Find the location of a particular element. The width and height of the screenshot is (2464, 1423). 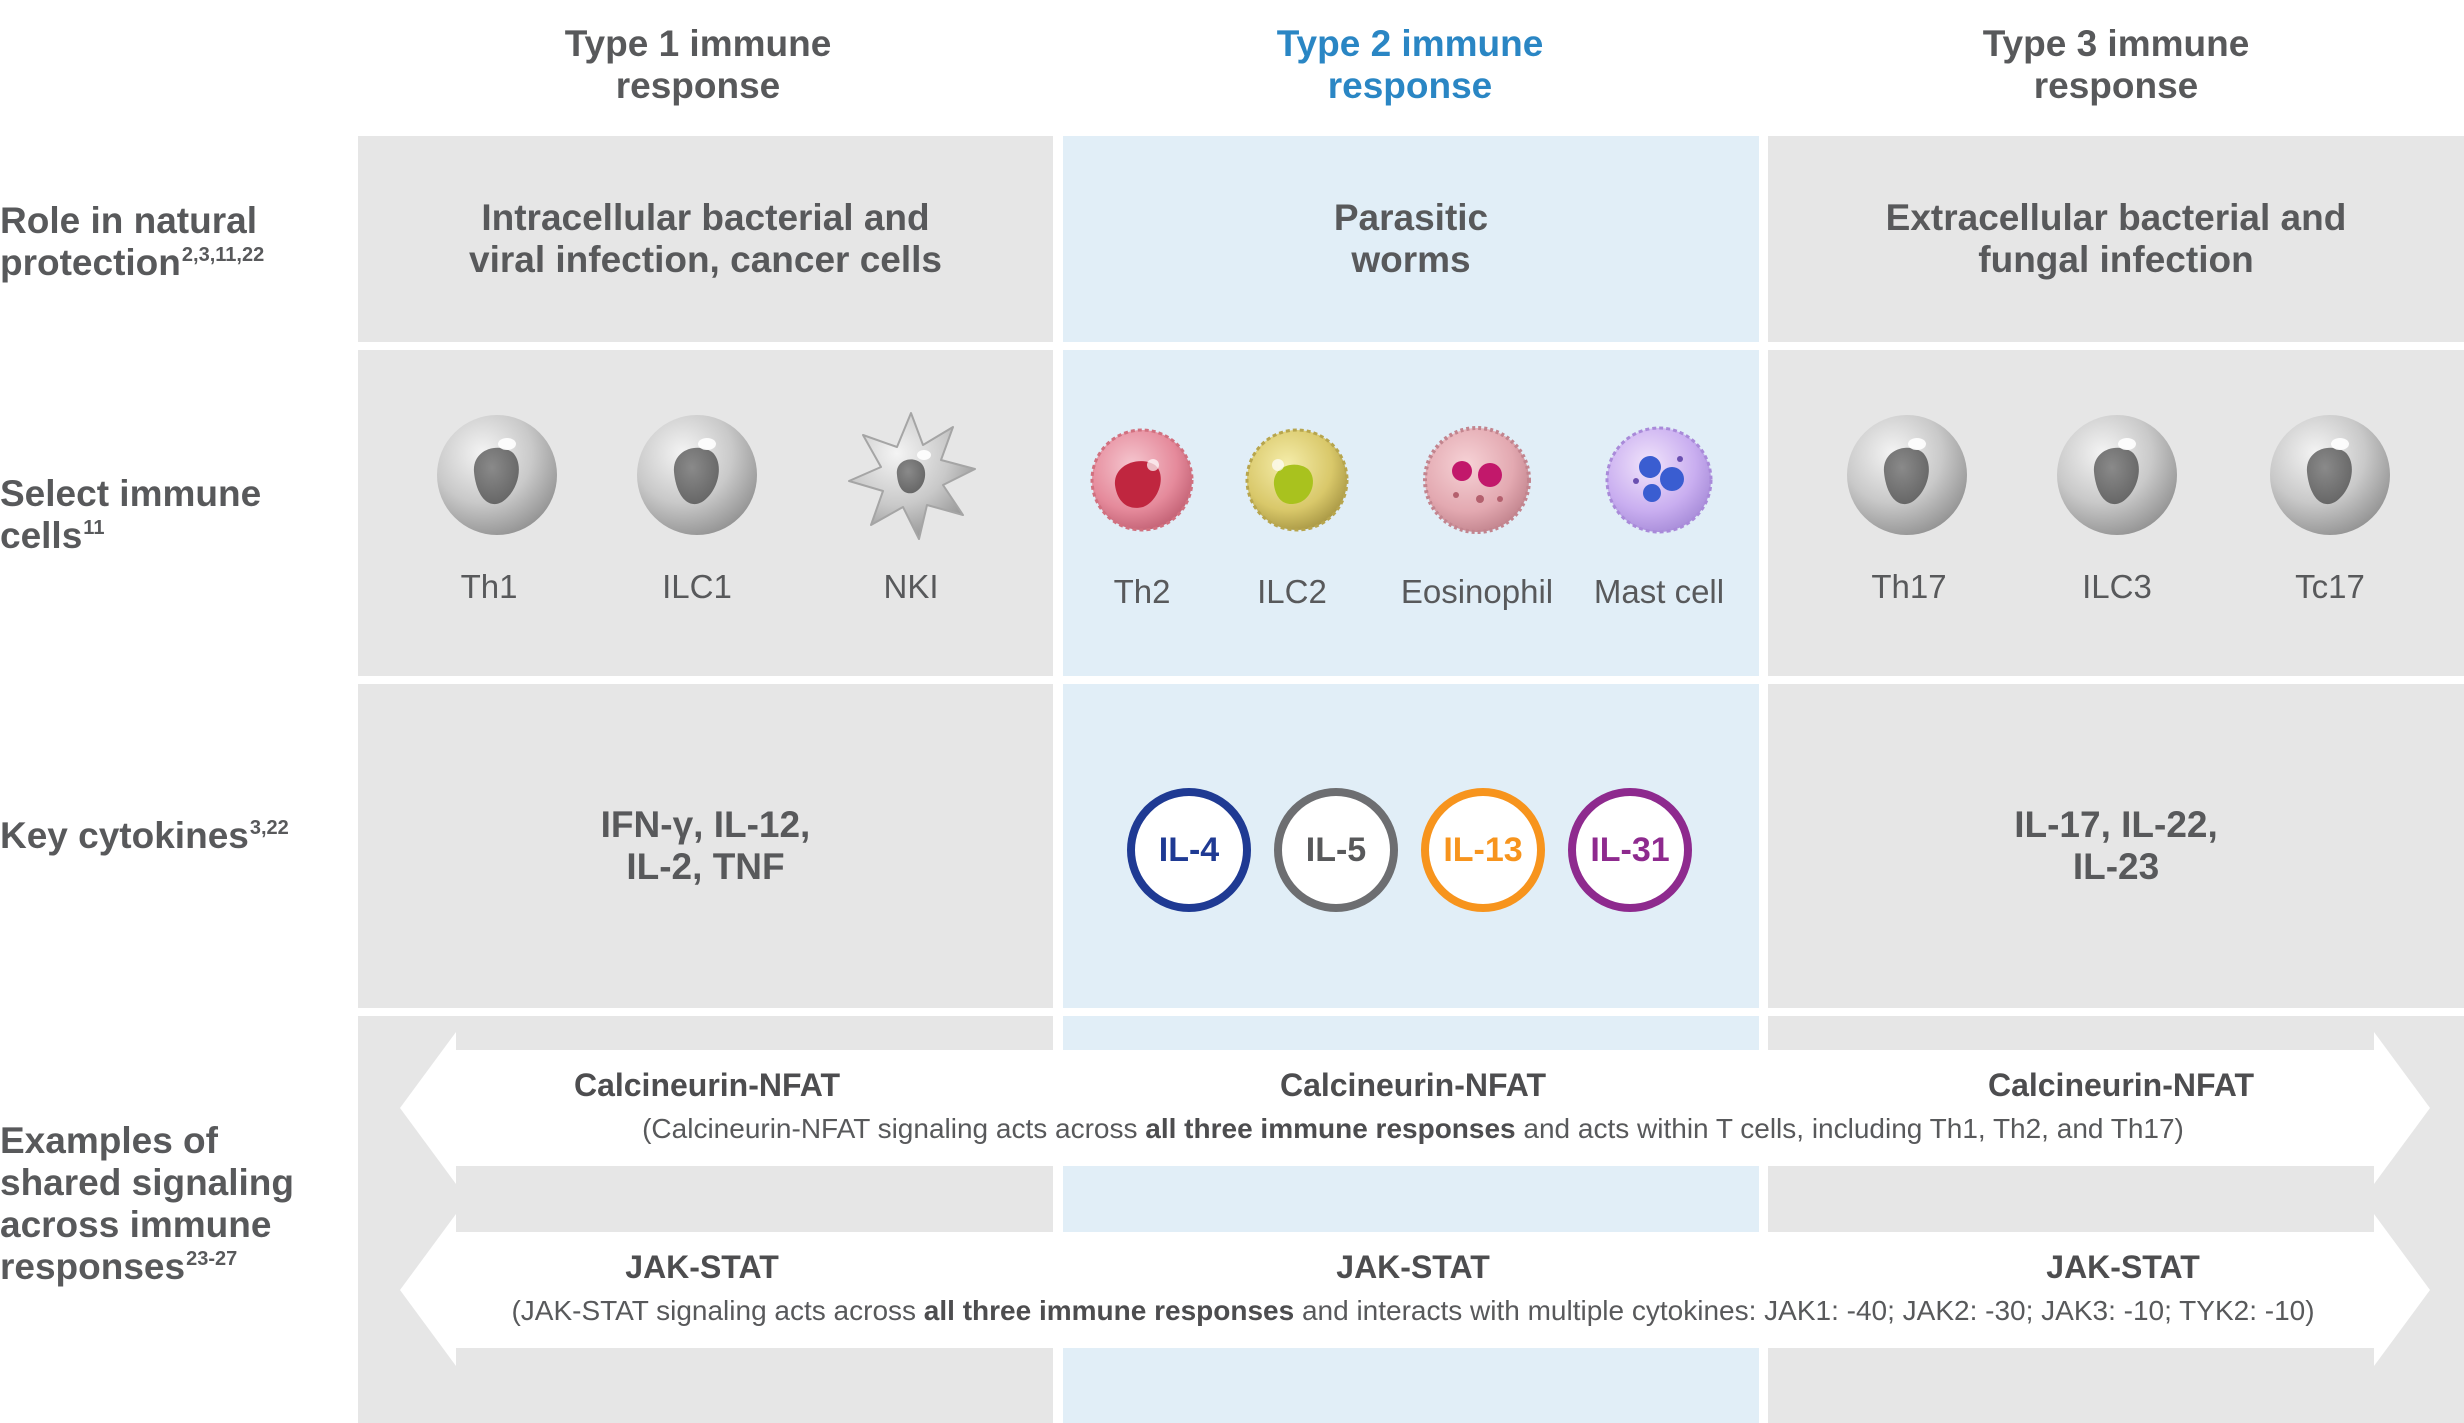

jakstat-title-type1: JAK-STAT is located at coordinates (702, 1267).